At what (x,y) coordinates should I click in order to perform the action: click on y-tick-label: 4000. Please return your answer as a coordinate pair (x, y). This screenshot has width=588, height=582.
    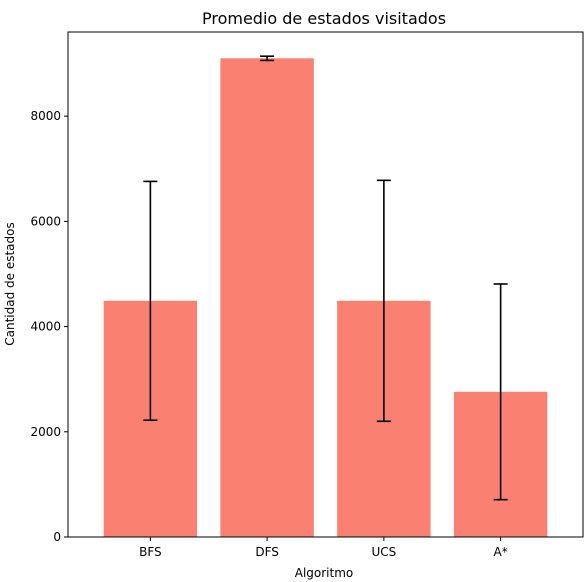
    Looking at the image, I should click on (45, 327).